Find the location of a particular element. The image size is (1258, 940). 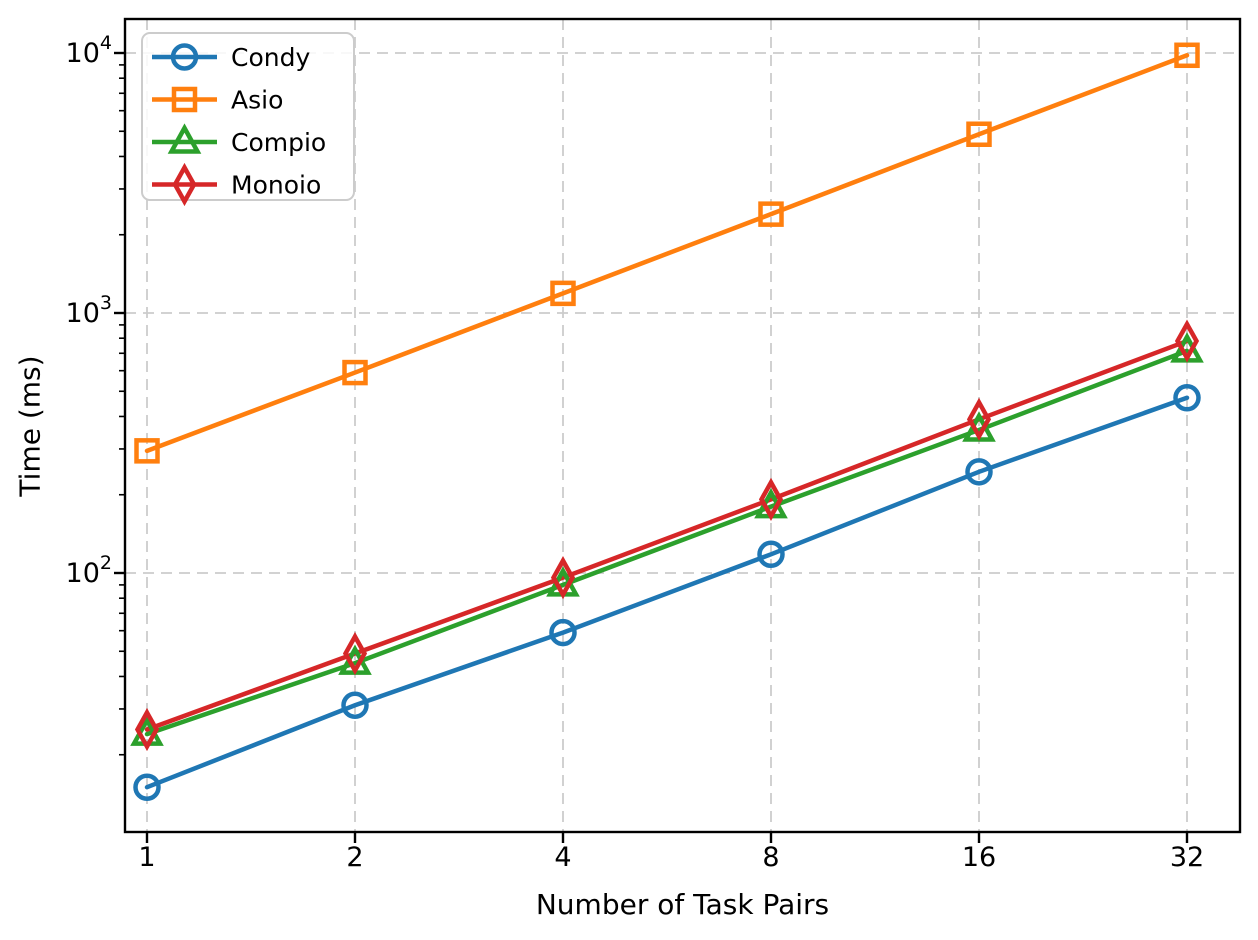

x-tick-label: 1 is located at coordinates (146, 857).